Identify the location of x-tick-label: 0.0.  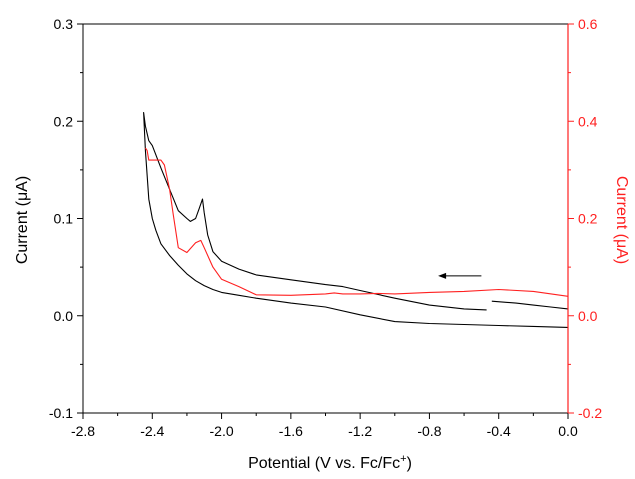
(568, 431).